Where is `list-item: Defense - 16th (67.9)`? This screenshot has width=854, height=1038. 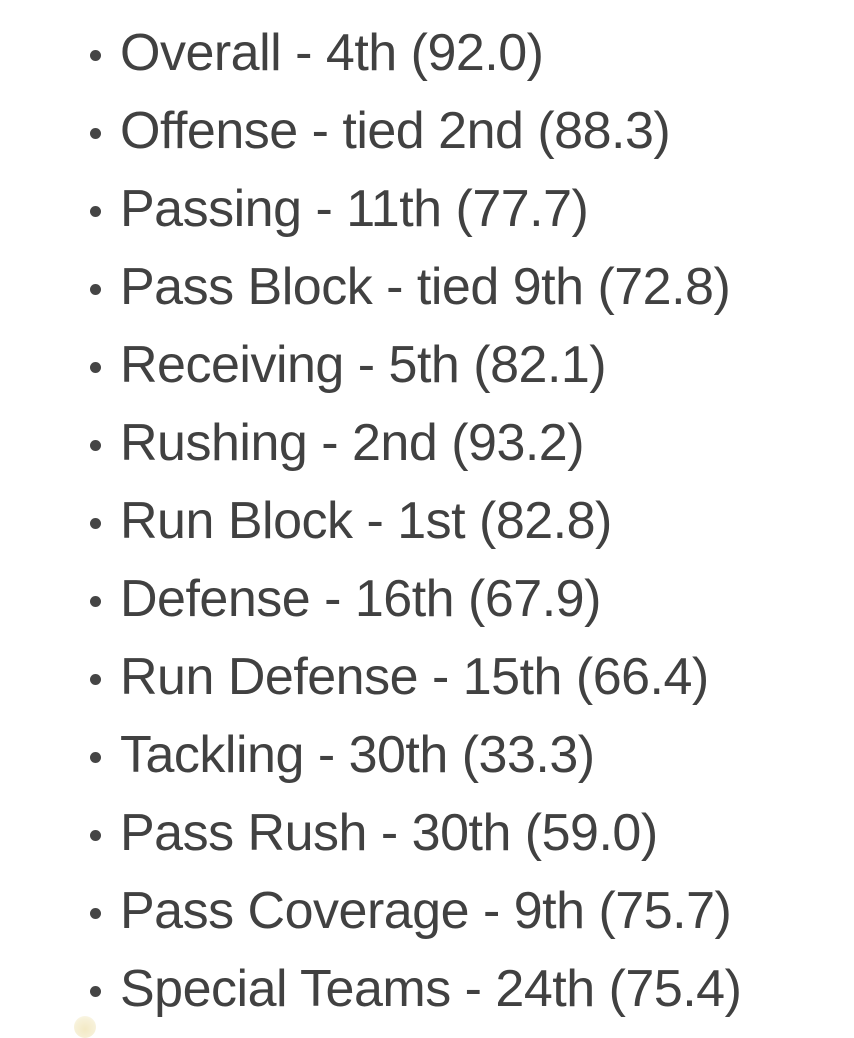 list-item: Defense - 16th (67.9) is located at coordinates (427, 599).